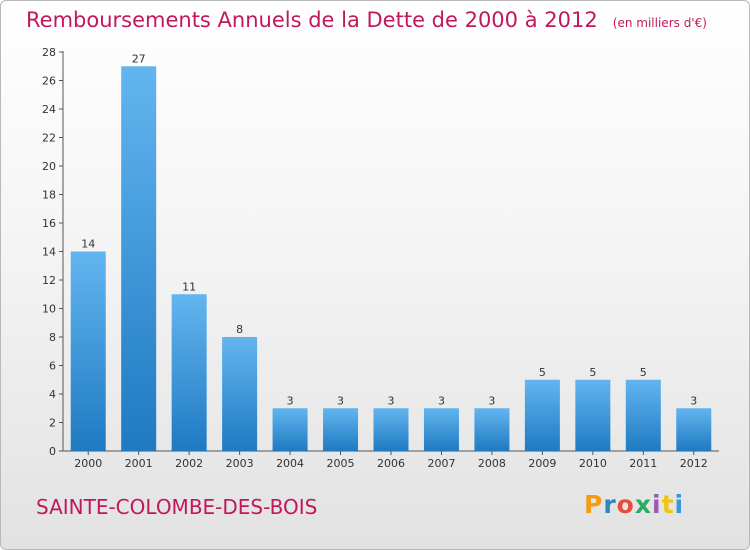 Image resolution: width=750 pixels, height=550 pixels. What do you see at coordinates (240, 394) in the screenshot?
I see `bar-2003` at bounding box center [240, 394].